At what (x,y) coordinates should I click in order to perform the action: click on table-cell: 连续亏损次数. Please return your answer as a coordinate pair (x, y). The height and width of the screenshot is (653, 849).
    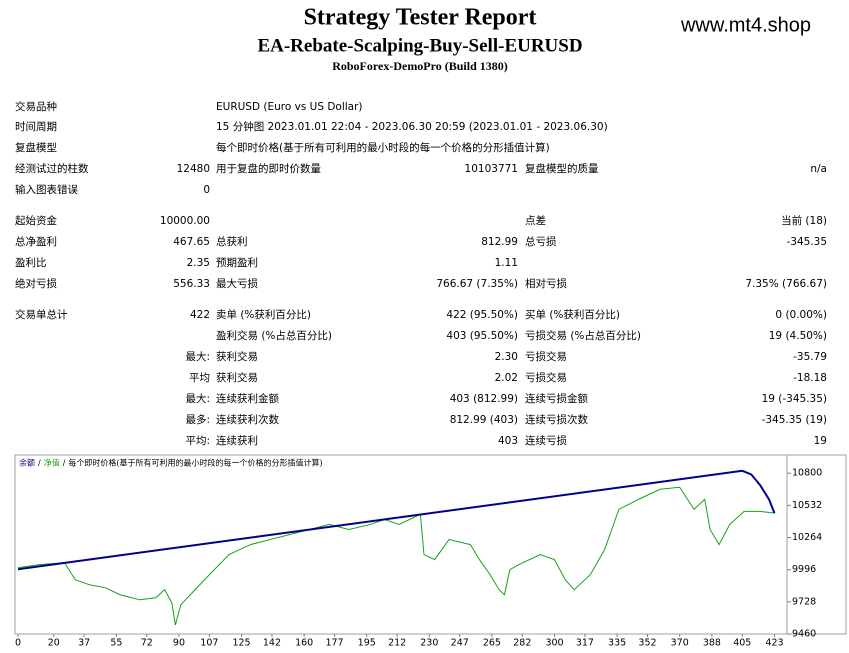
    Looking at the image, I should click on (556, 419).